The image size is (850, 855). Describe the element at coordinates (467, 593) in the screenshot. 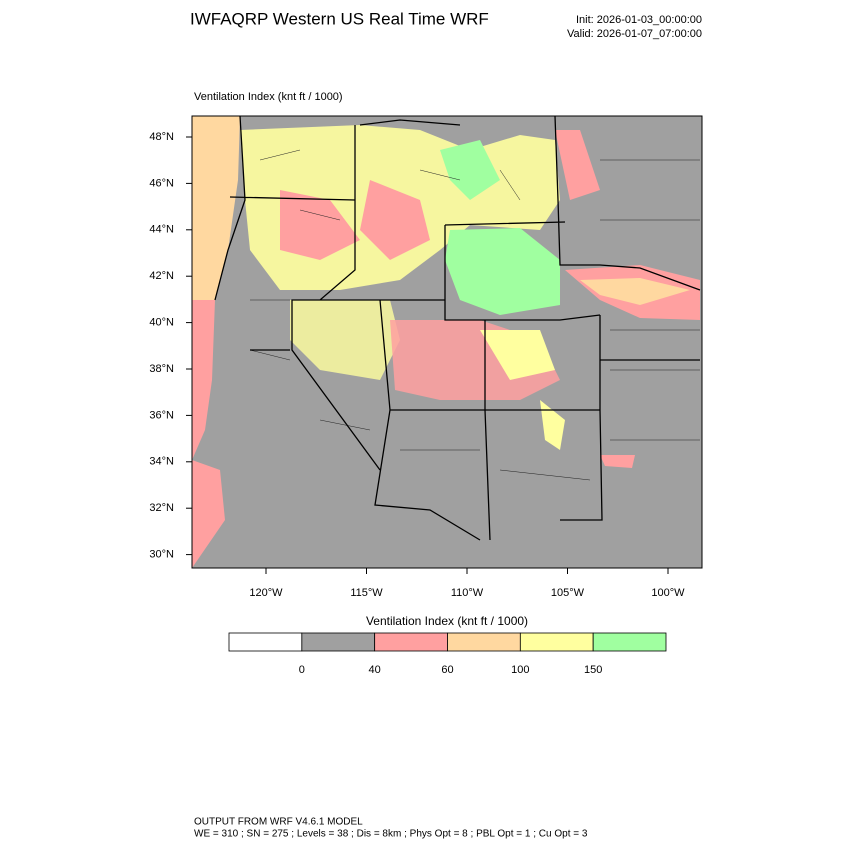

I see `lon-label: 110°W` at that location.